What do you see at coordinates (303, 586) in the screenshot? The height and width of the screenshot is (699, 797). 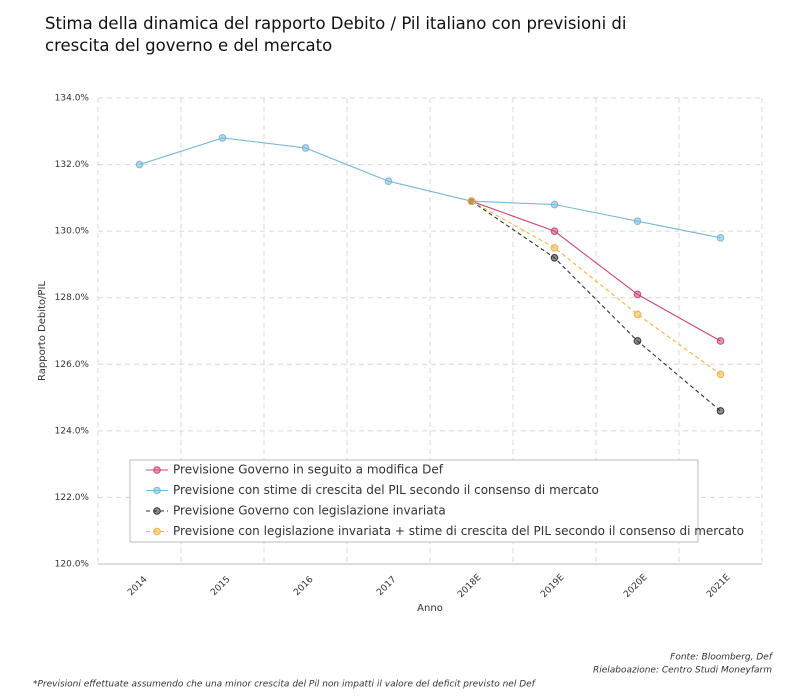 I see `x-tick-label: 2016` at bounding box center [303, 586].